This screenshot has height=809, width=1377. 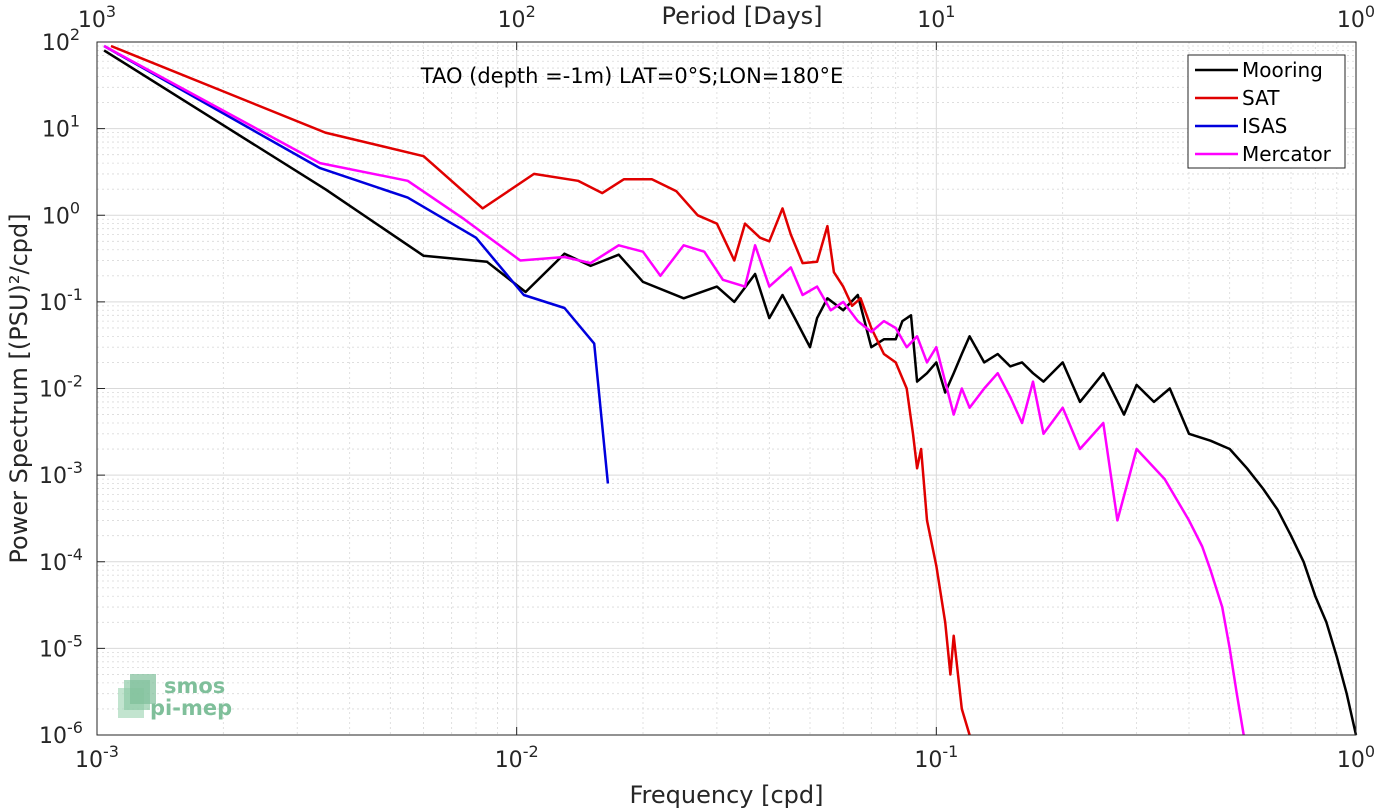 What do you see at coordinates (97, 757) in the screenshot?
I see `x-tick-label: 10⁻³` at bounding box center [97, 757].